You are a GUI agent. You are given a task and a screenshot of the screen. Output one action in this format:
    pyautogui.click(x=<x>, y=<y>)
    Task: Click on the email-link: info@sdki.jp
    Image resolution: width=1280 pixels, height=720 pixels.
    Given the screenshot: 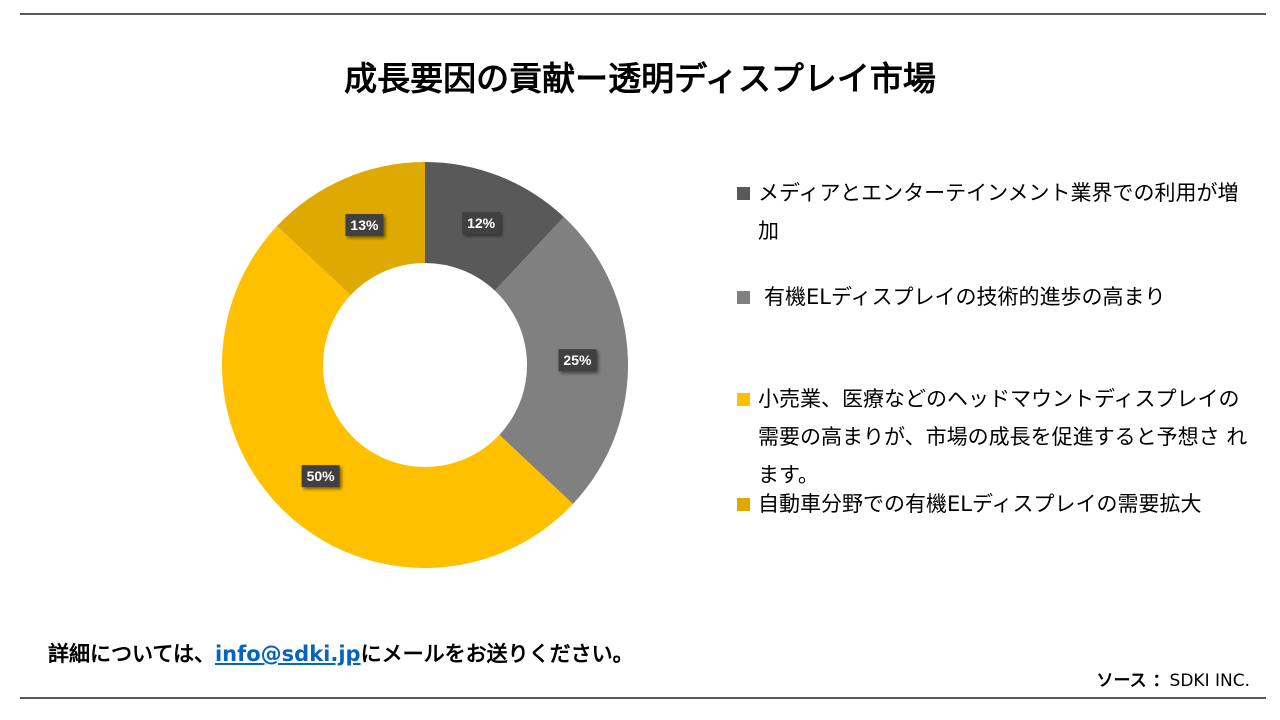 What is the action you would take?
    pyautogui.click(x=287, y=654)
    